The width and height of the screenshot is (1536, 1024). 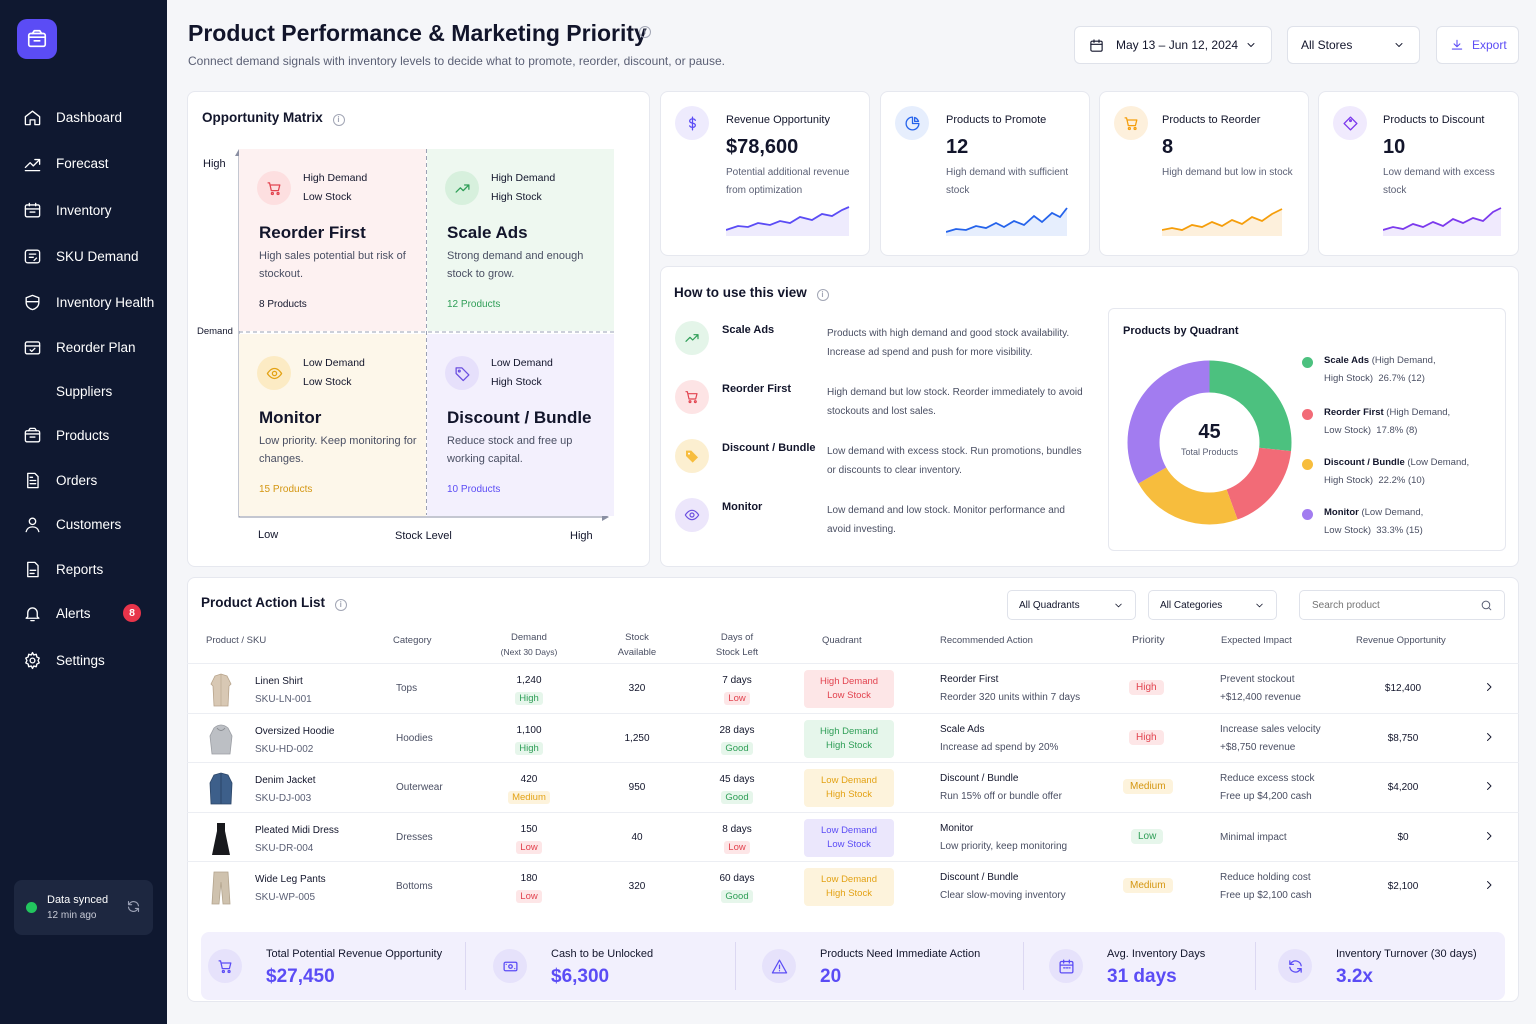 I want to click on sidebar-item-label: Reports, so click(x=80, y=569).